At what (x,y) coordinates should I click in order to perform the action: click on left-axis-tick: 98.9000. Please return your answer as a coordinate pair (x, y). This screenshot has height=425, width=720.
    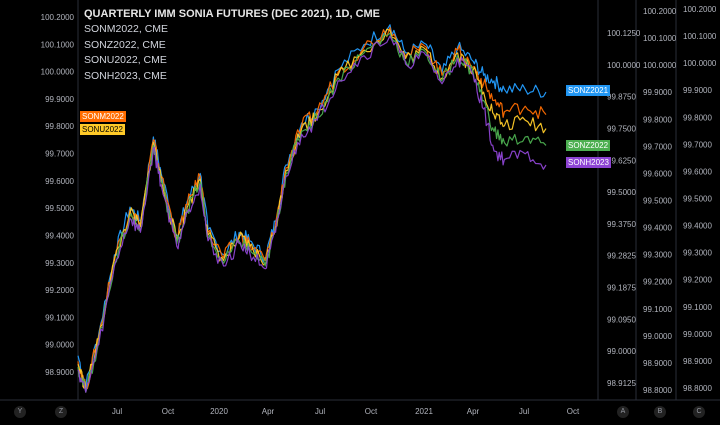
    Looking at the image, I should click on (59, 372).